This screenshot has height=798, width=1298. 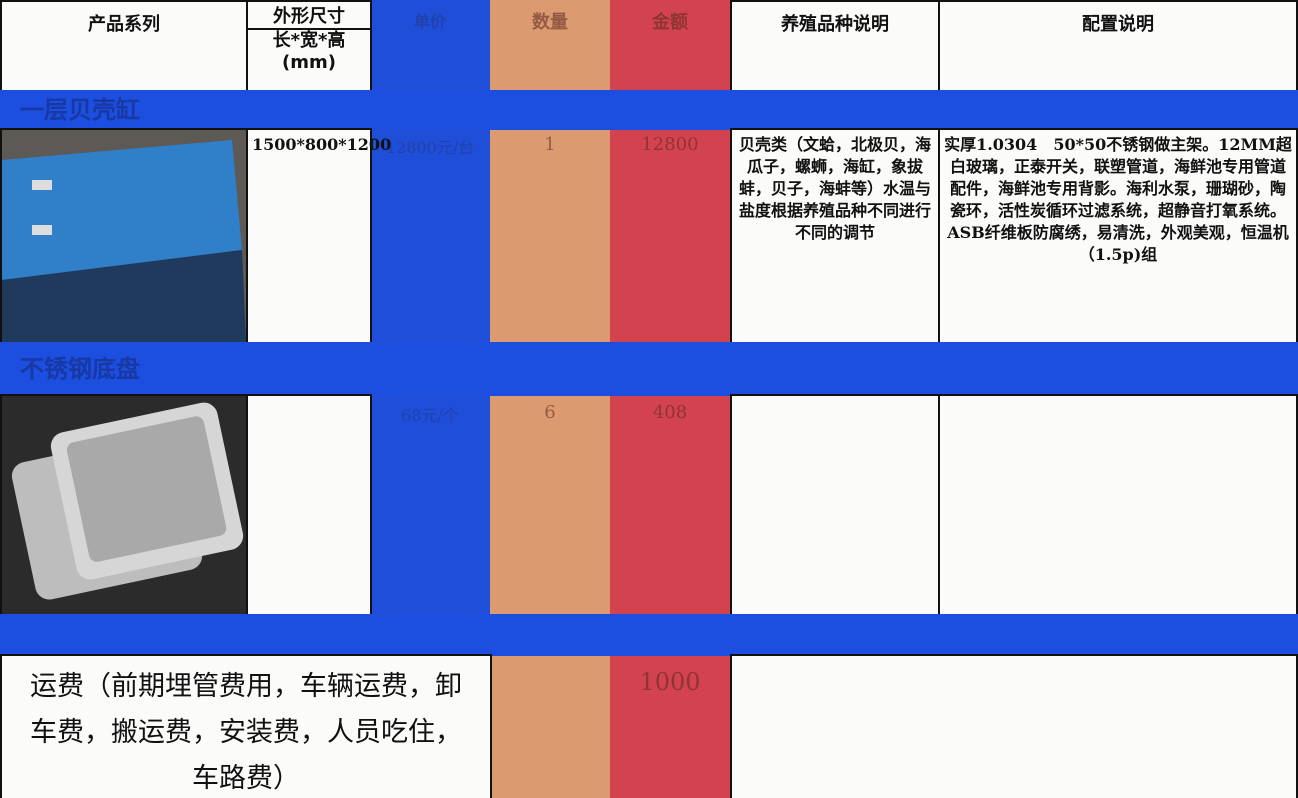 I want to click on image-tray, so click(x=124, y=505).